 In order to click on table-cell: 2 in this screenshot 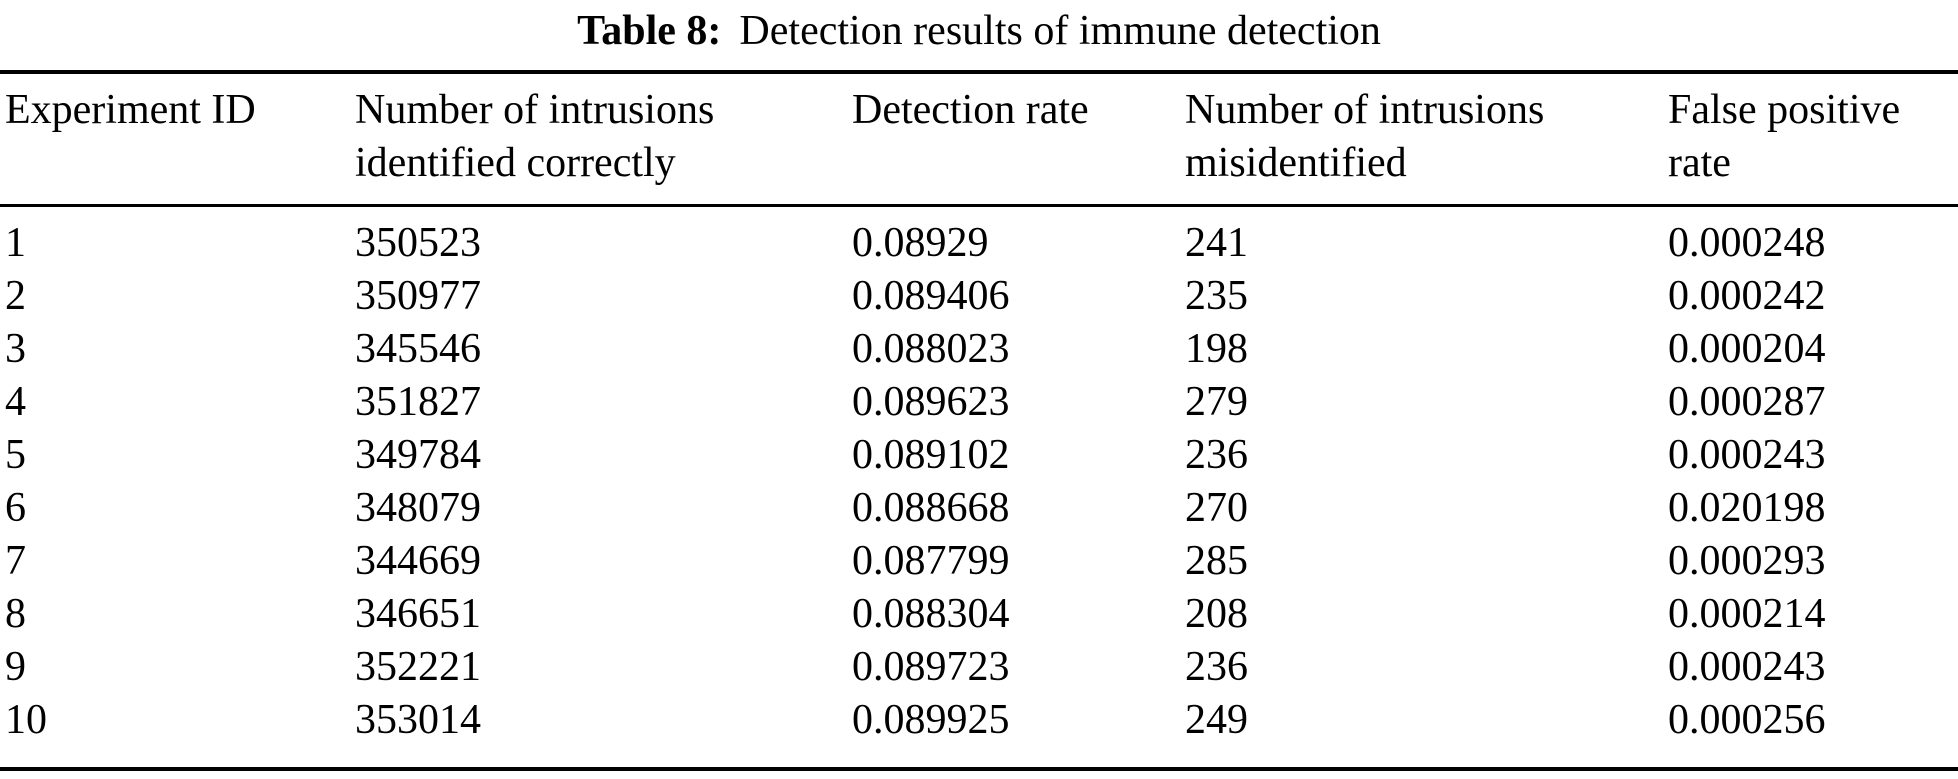, I will do `click(15, 296)`.